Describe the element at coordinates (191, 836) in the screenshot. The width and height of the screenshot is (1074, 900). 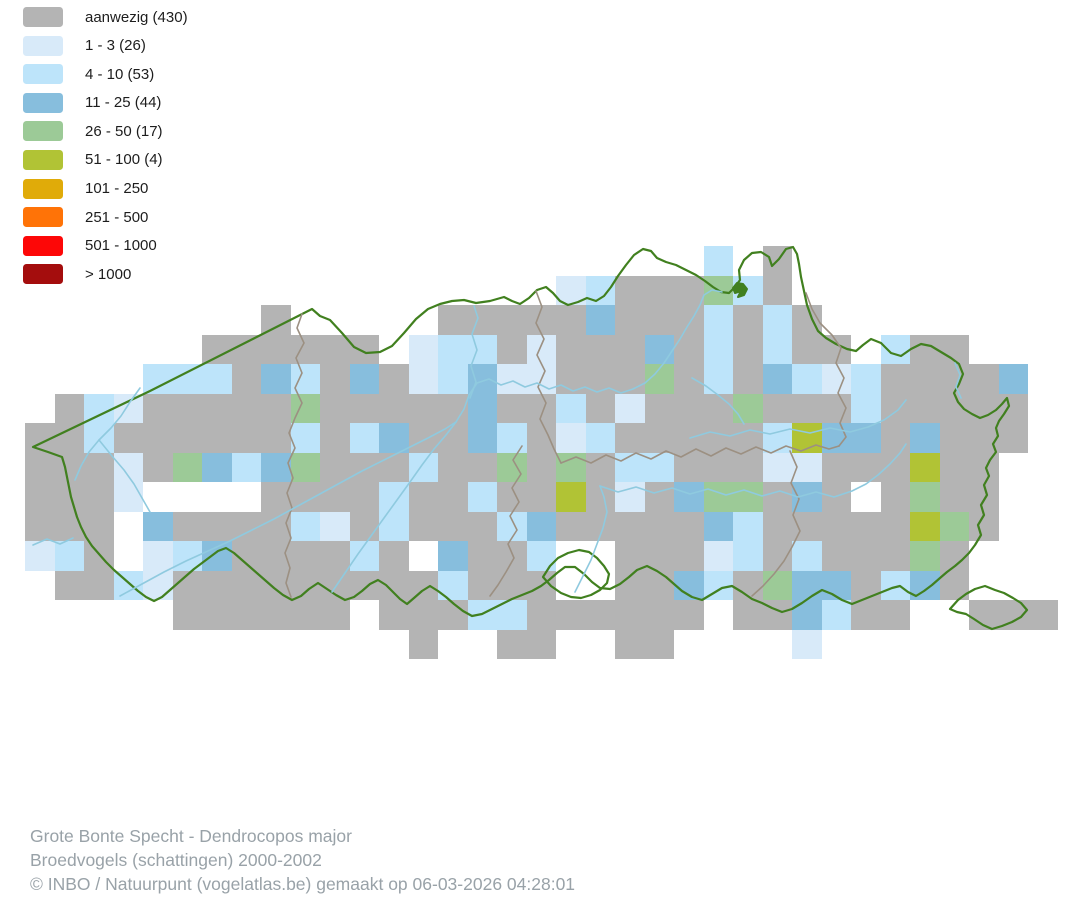
I see `species-title: Grote Bonte Specht - Dendrocopos major` at that location.